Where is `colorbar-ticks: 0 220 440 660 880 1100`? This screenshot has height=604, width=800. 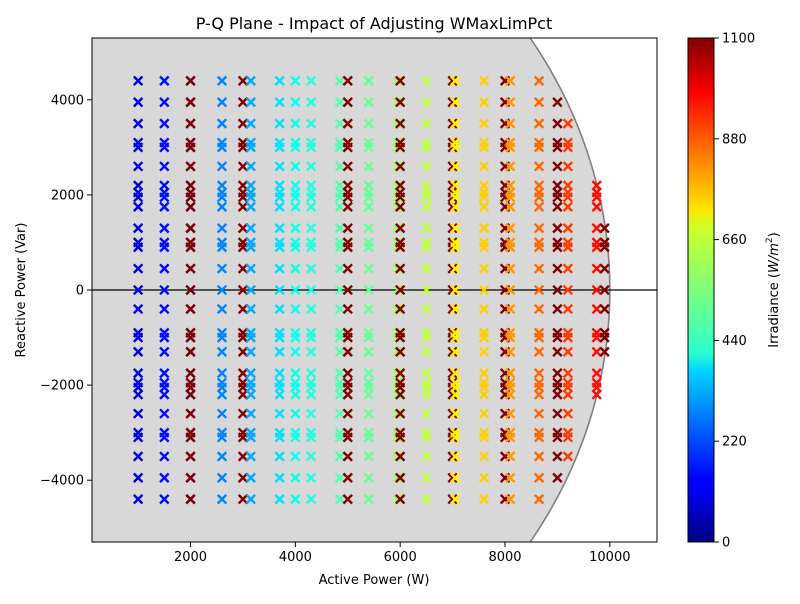 colorbar-ticks: 0 220 440 660 880 1100 is located at coordinates (734, 291).